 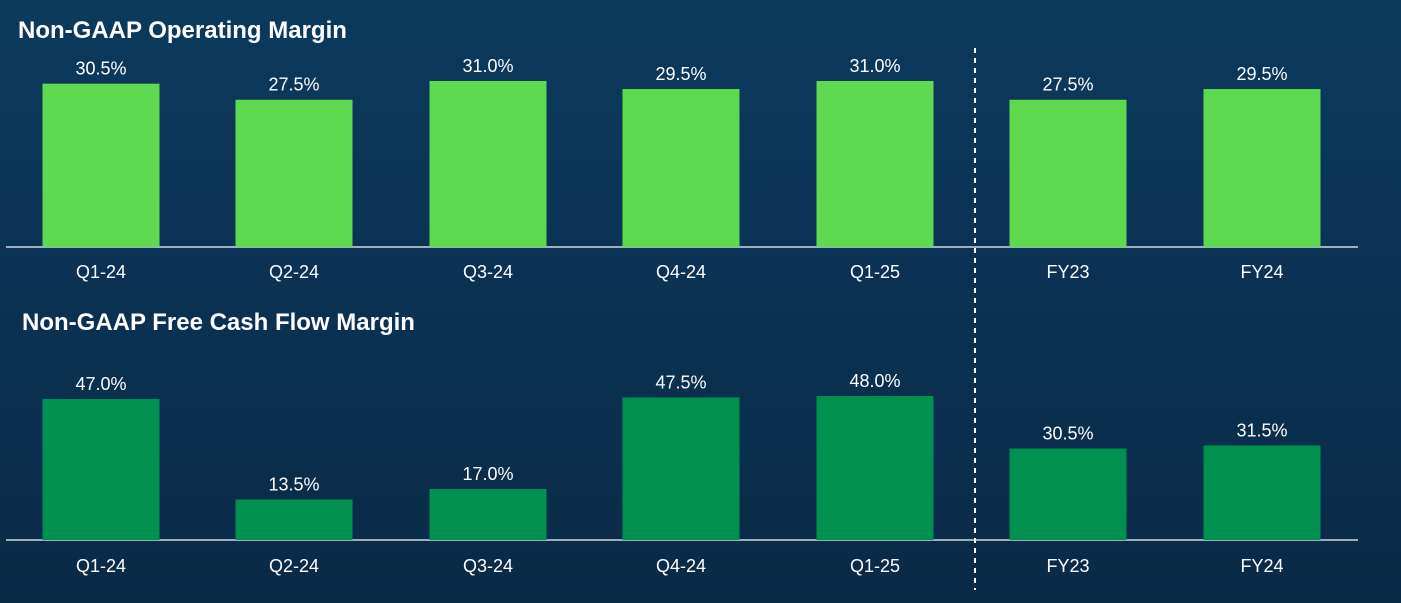 What do you see at coordinates (293, 85) in the screenshot?
I see `operating-data-label-q2-24: 27.5%` at bounding box center [293, 85].